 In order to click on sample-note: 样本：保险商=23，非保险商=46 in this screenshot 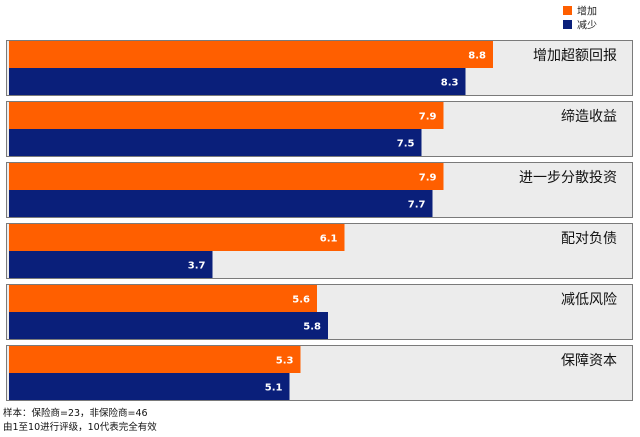, I will do `click(75, 413)`.